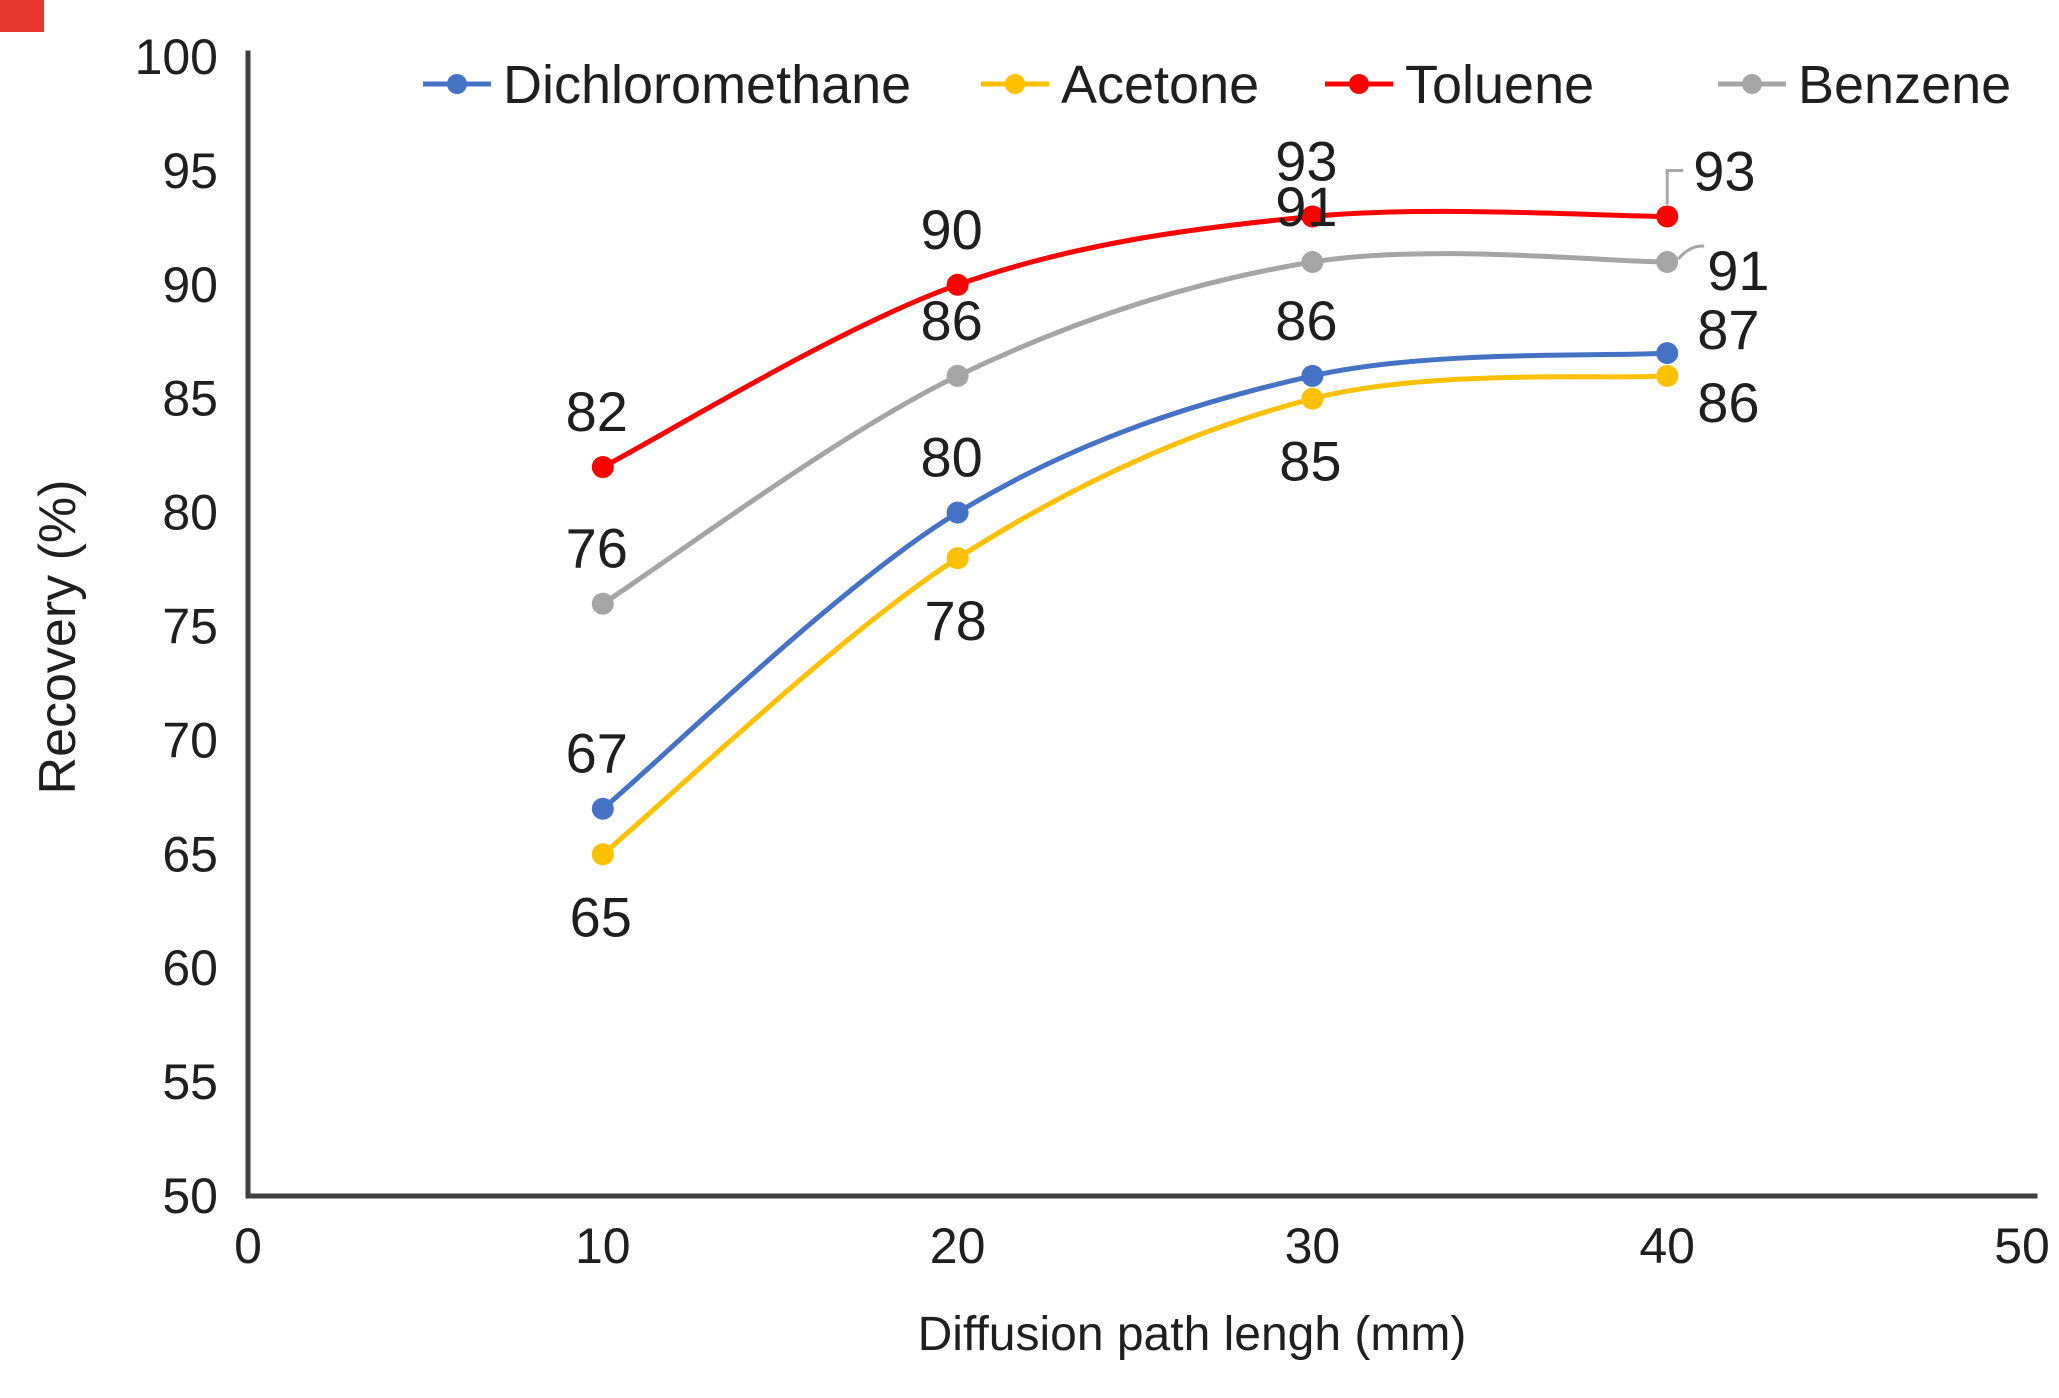  What do you see at coordinates (1499, 85) in the screenshot?
I see `legend-label-toluene: Toluene` at bounding box center [1499, 85].